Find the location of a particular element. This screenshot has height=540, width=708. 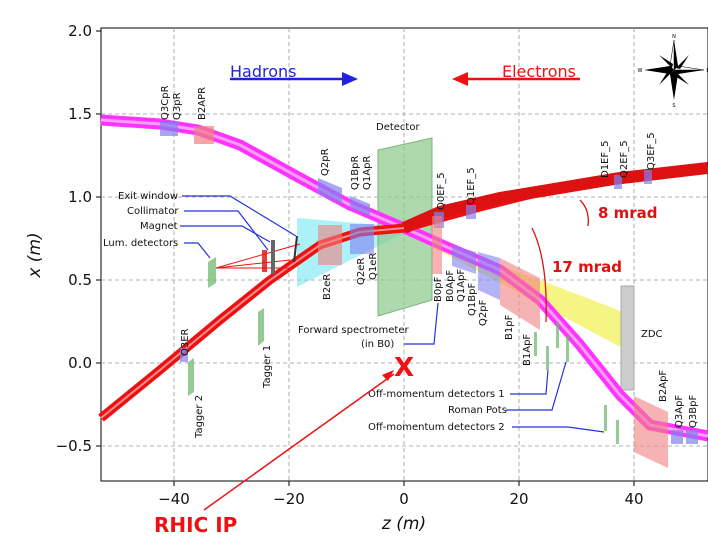

b1apf-label: B1ApF is located at coordinates (527, 350).